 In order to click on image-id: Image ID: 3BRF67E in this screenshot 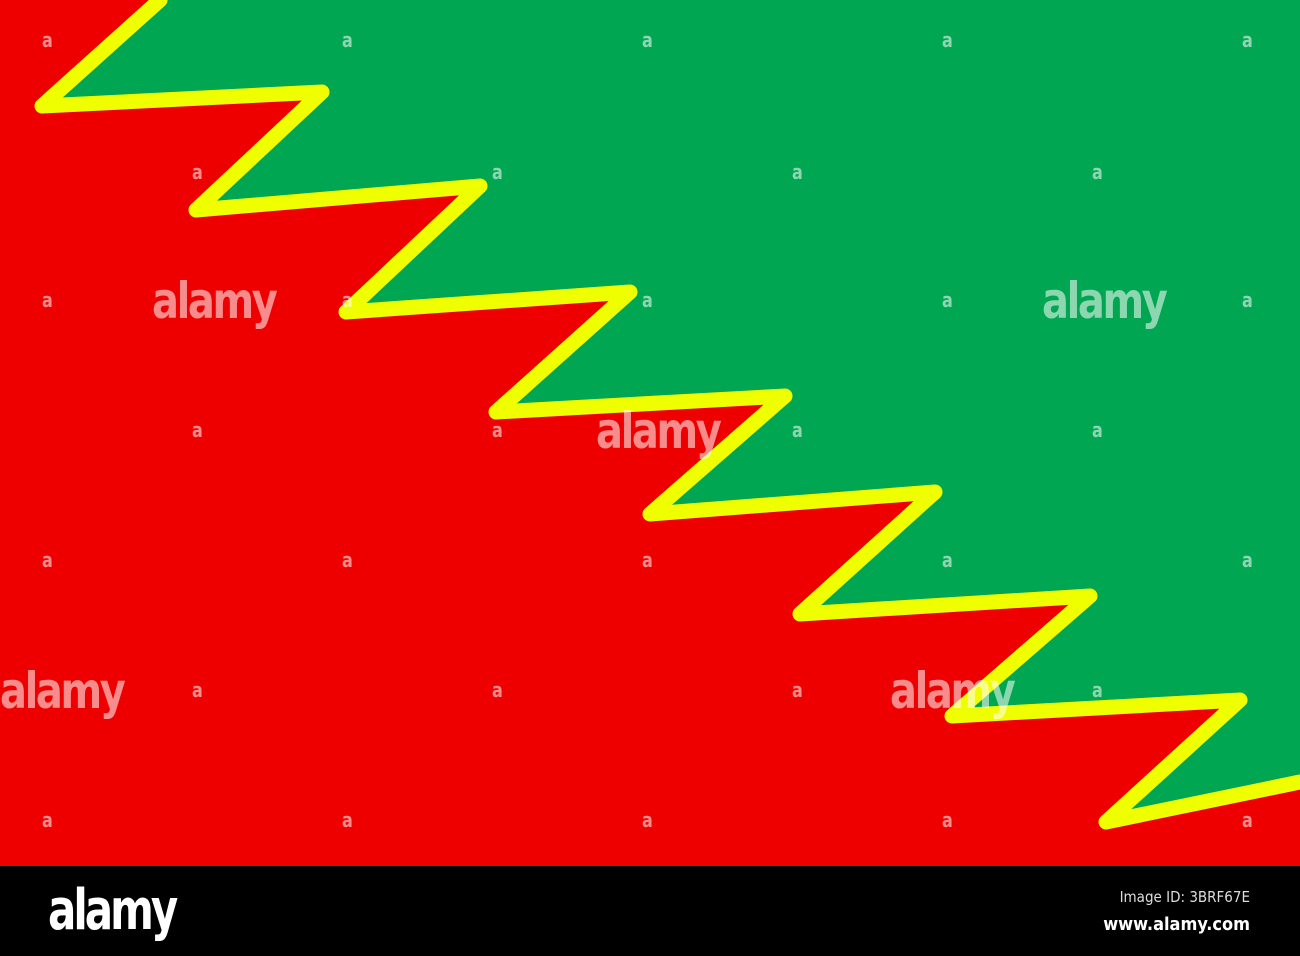, I will do `click(1184, 897)`.